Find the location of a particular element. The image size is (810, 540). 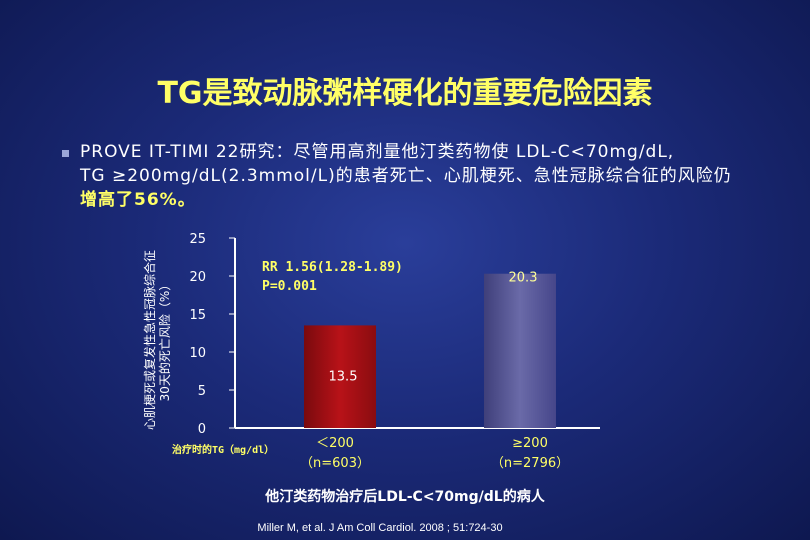

intro-highlight: 增高了56%。 is located at coordinates (138, 200).